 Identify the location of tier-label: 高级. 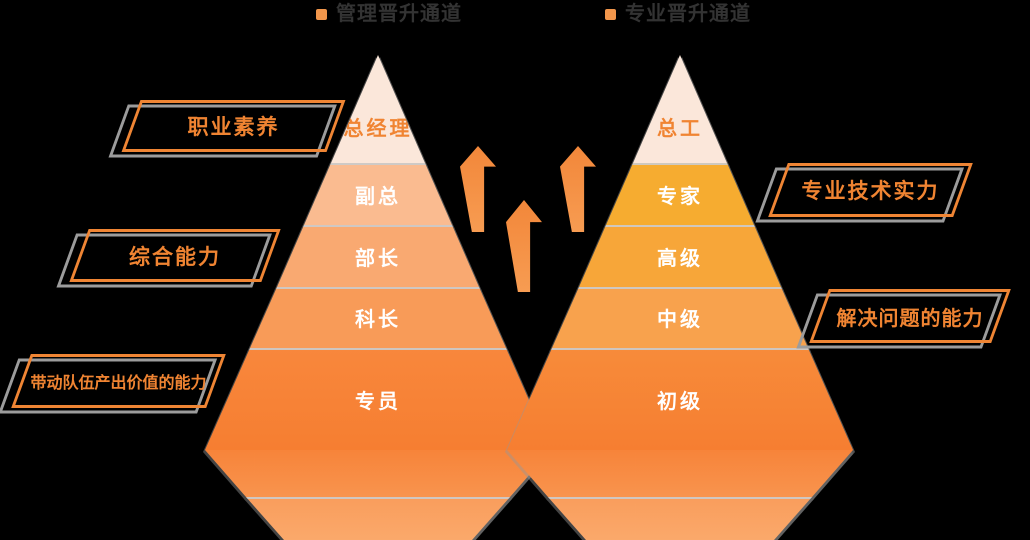
(680, 258).